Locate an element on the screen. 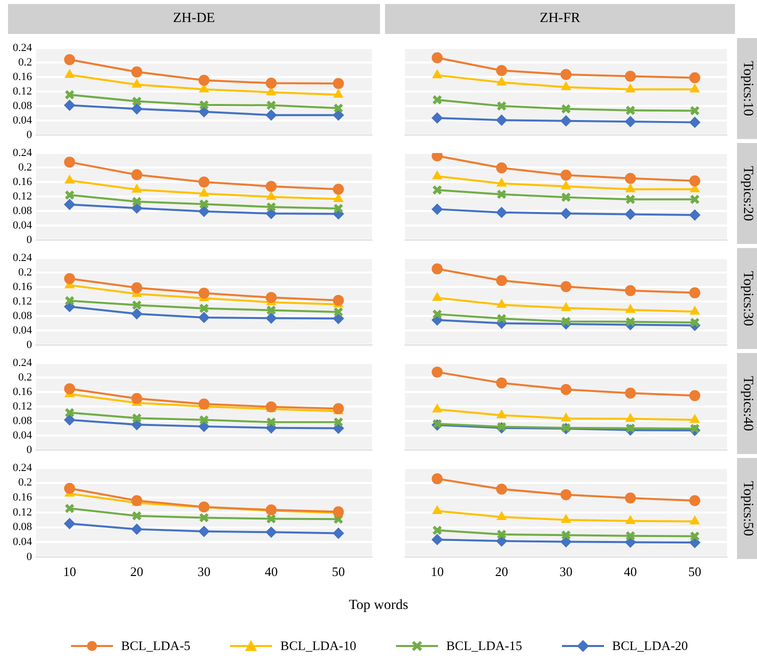 The height and width of the screenshot is (662, 757). y2-axis-title: Topics:40 is located at coordinates (747, 403).